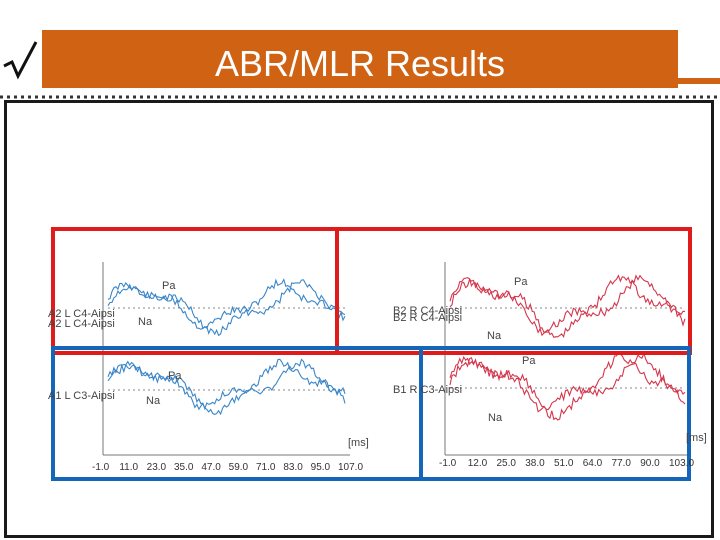 The width and height of the screenshot is (720, 540). What do you see at coordinates (184, 467) in the screenshot?
I see `left-x-tick-label: 35.0` at bounding box center [184, 467].